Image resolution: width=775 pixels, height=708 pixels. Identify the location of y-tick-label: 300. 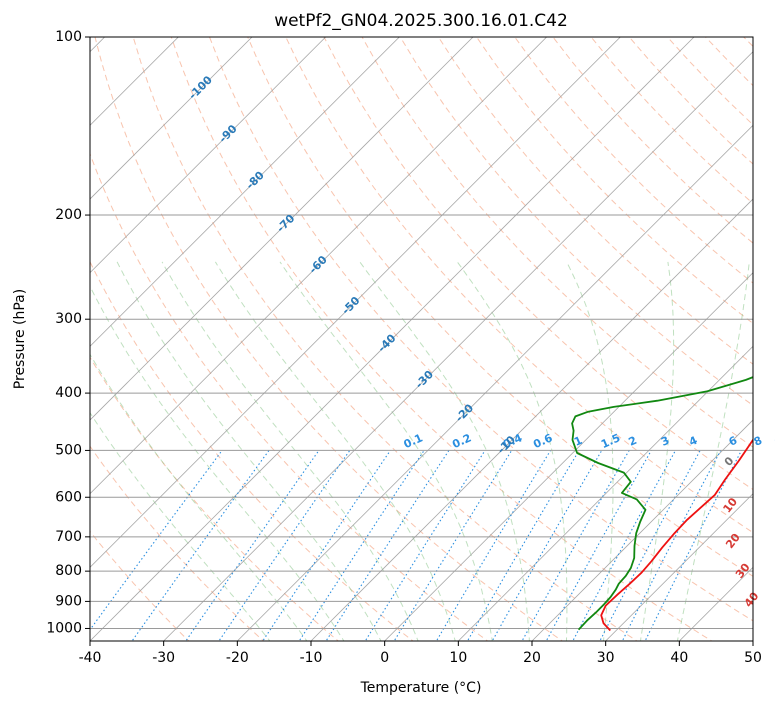
(68, 319).